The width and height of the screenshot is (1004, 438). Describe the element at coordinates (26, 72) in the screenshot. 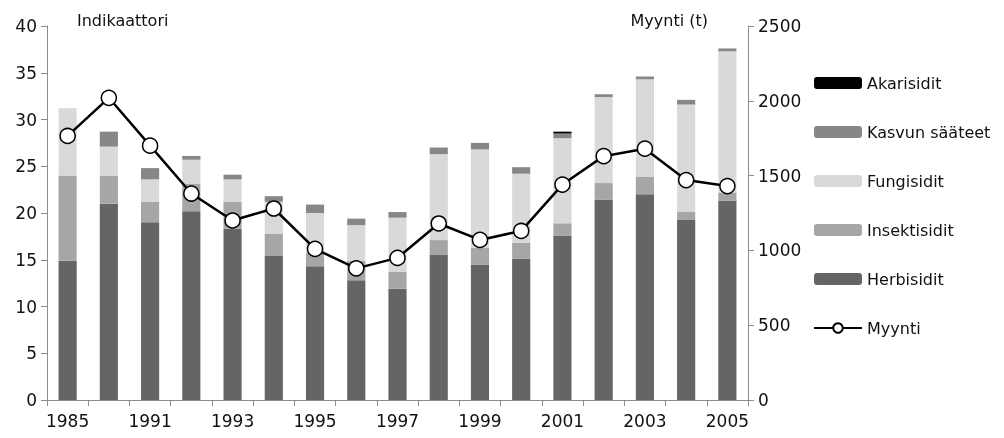

I see `y-tick-label: 35` at that location.